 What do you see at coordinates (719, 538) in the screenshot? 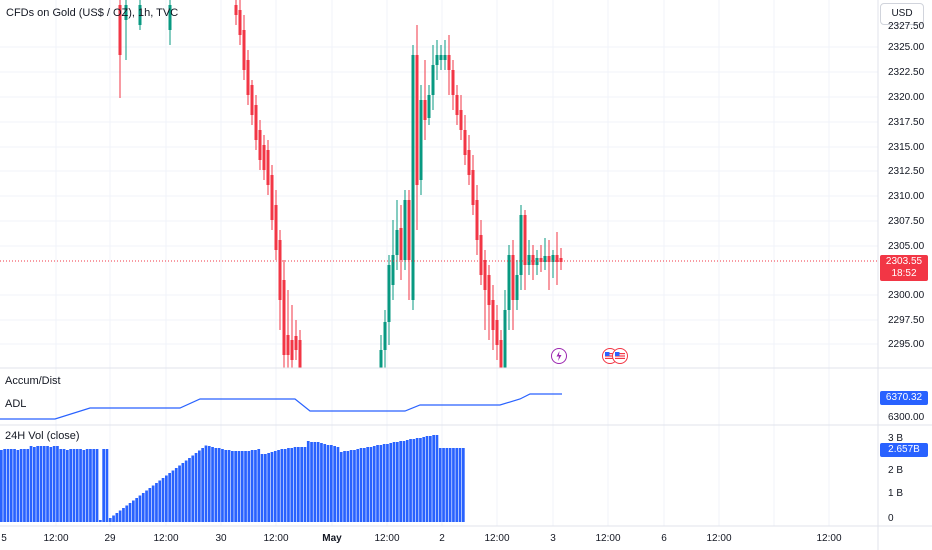
I see `time-axis-label: 12:00` at bounding box center [719, 538].